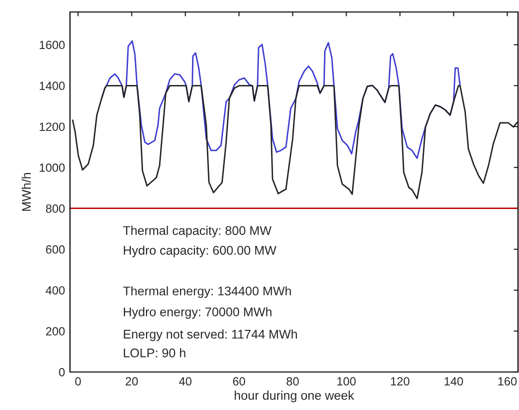  I want to click on y-tick-label: 800, so click(55, 208).